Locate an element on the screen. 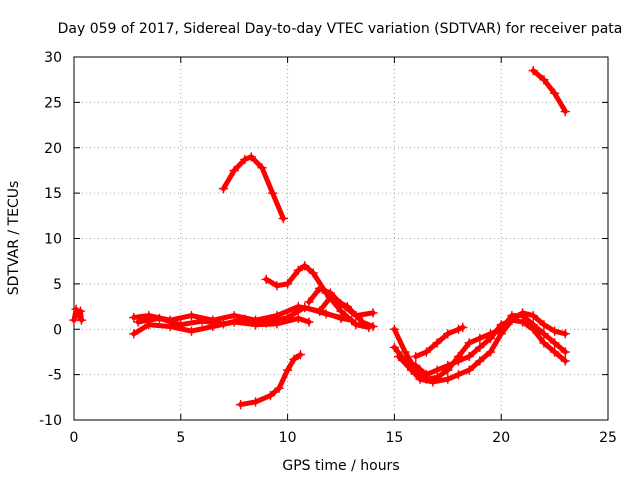  x-tick-label: 20 is located at coordinates (501, 438).